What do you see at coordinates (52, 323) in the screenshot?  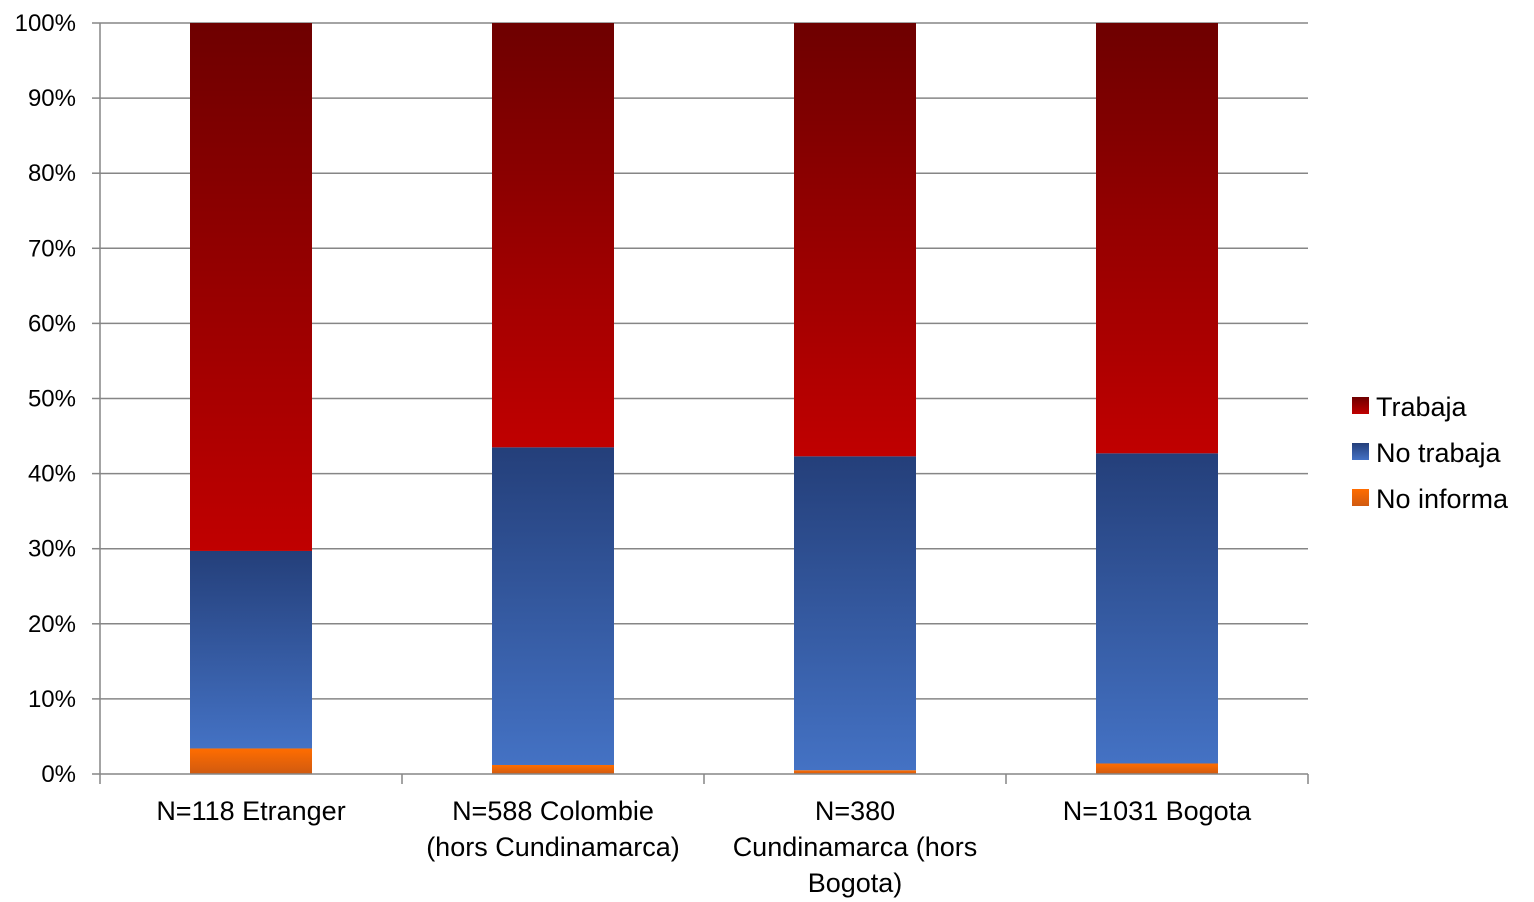 I see `y-tick-label: 60%` at bounding box center [52, 323].